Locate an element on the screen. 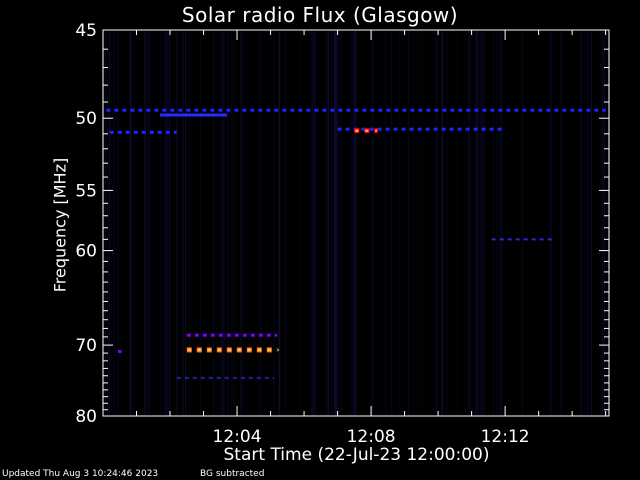 The width and height of the screenshot is (640, 480). emission-burst-50.8 is located at coordinates (366, 131).